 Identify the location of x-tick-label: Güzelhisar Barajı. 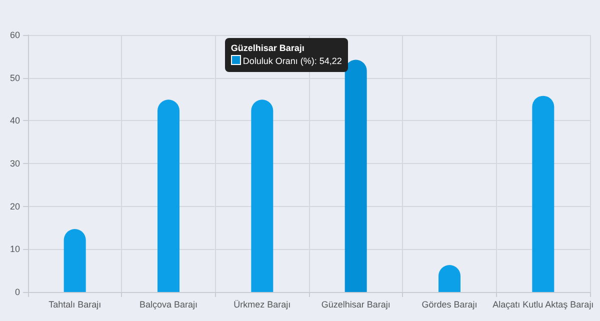
(355, 305).